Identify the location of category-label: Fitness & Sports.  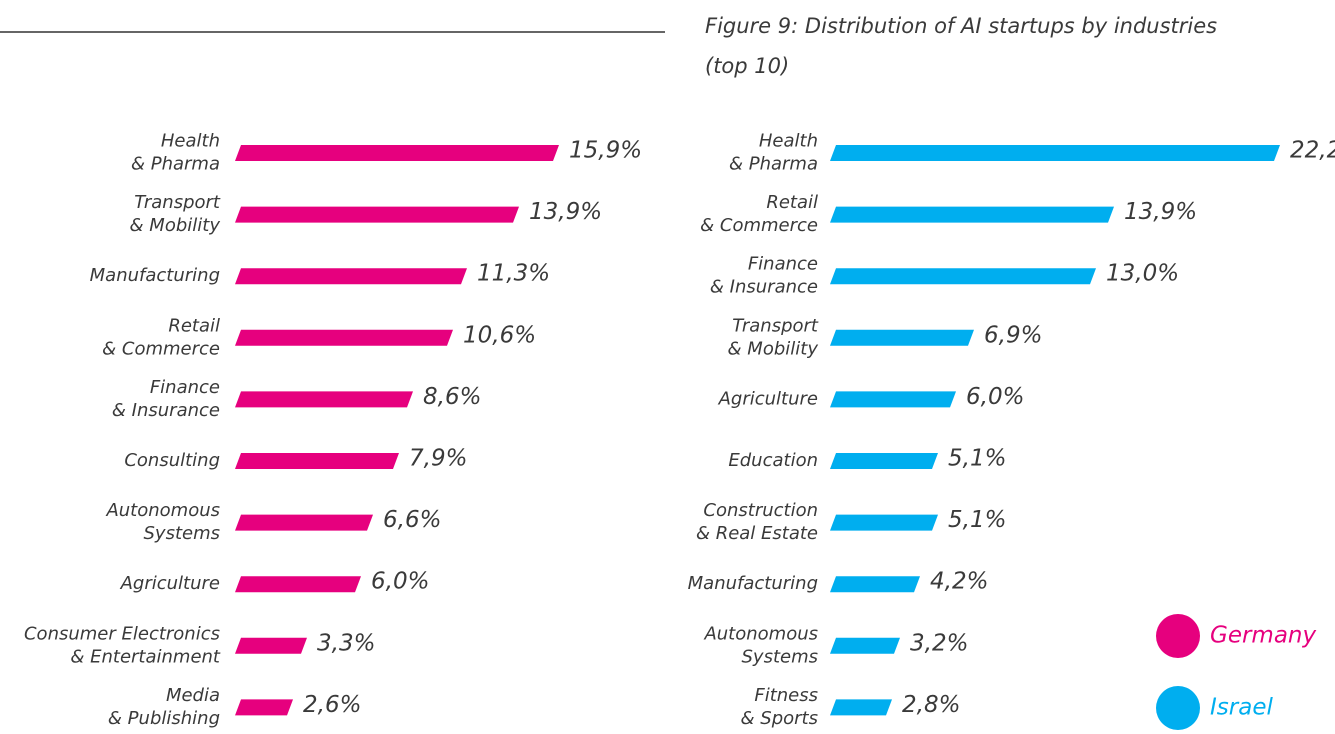
(779, 707).